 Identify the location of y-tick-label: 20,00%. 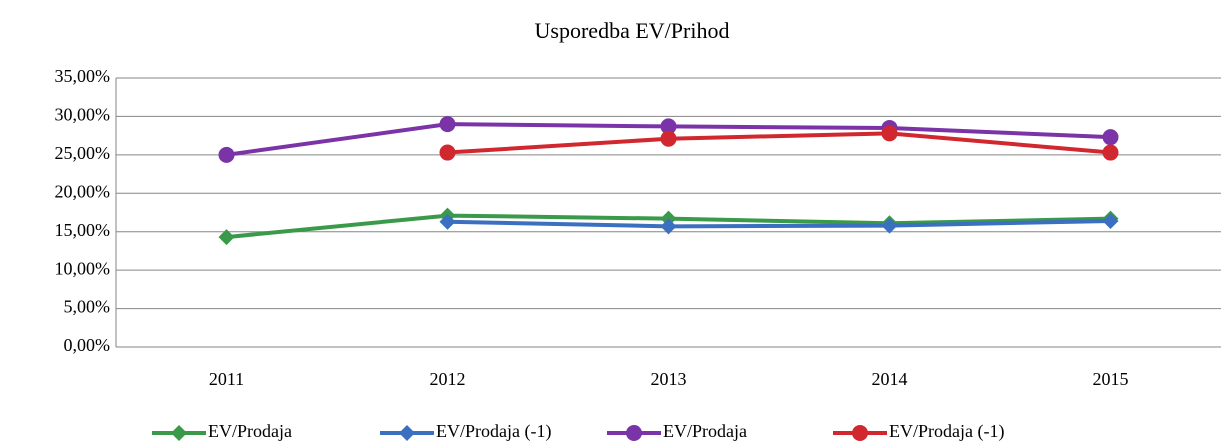
(83, 191).